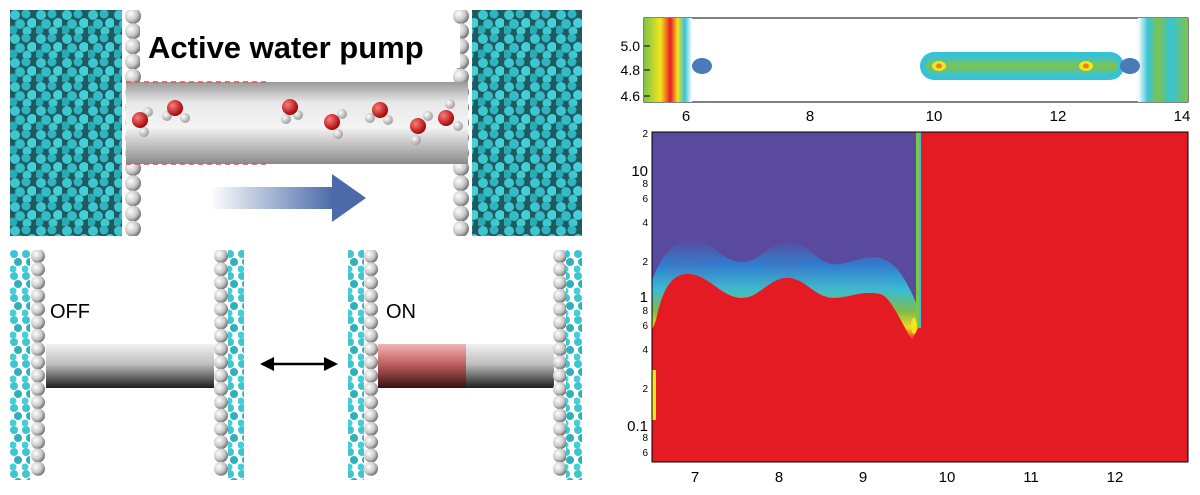 This screenshot has height=495, width=1200. What do you see at coordinates (371, 362) in the screenshot?
I see `on-left-membrane` at bounding box center [371, 362].